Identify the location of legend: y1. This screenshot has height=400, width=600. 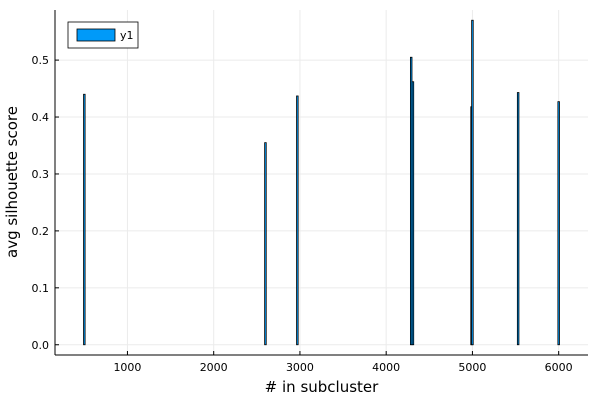
(103, 35).